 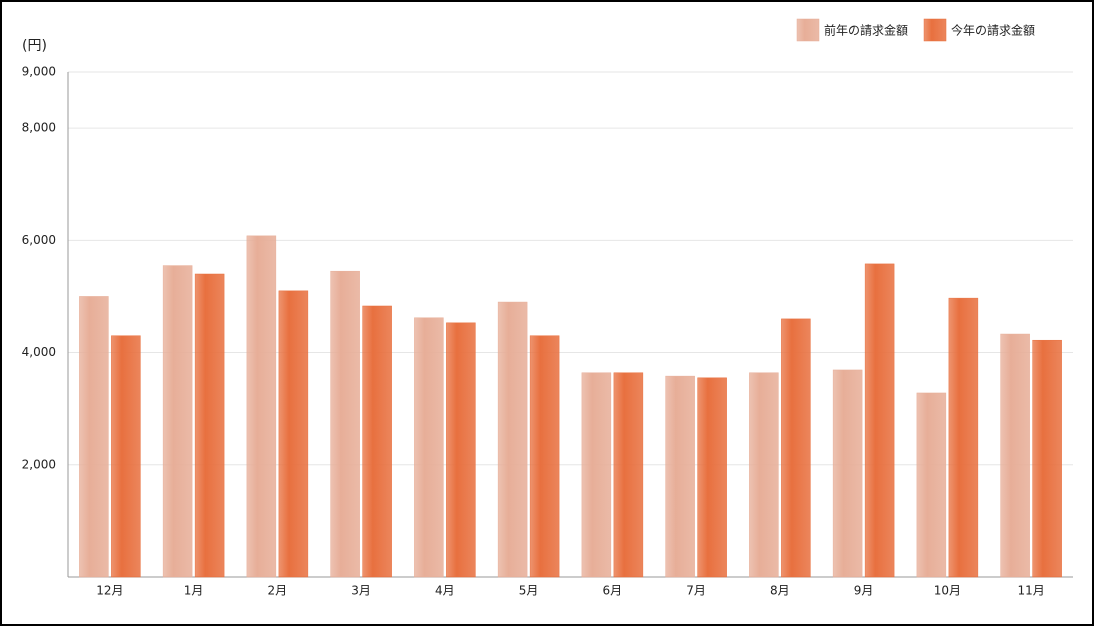 What do you see at coordinates (361, 591) in the screenshot?
I see `x-tick-label: 3月` at bounding box center [361, 591].